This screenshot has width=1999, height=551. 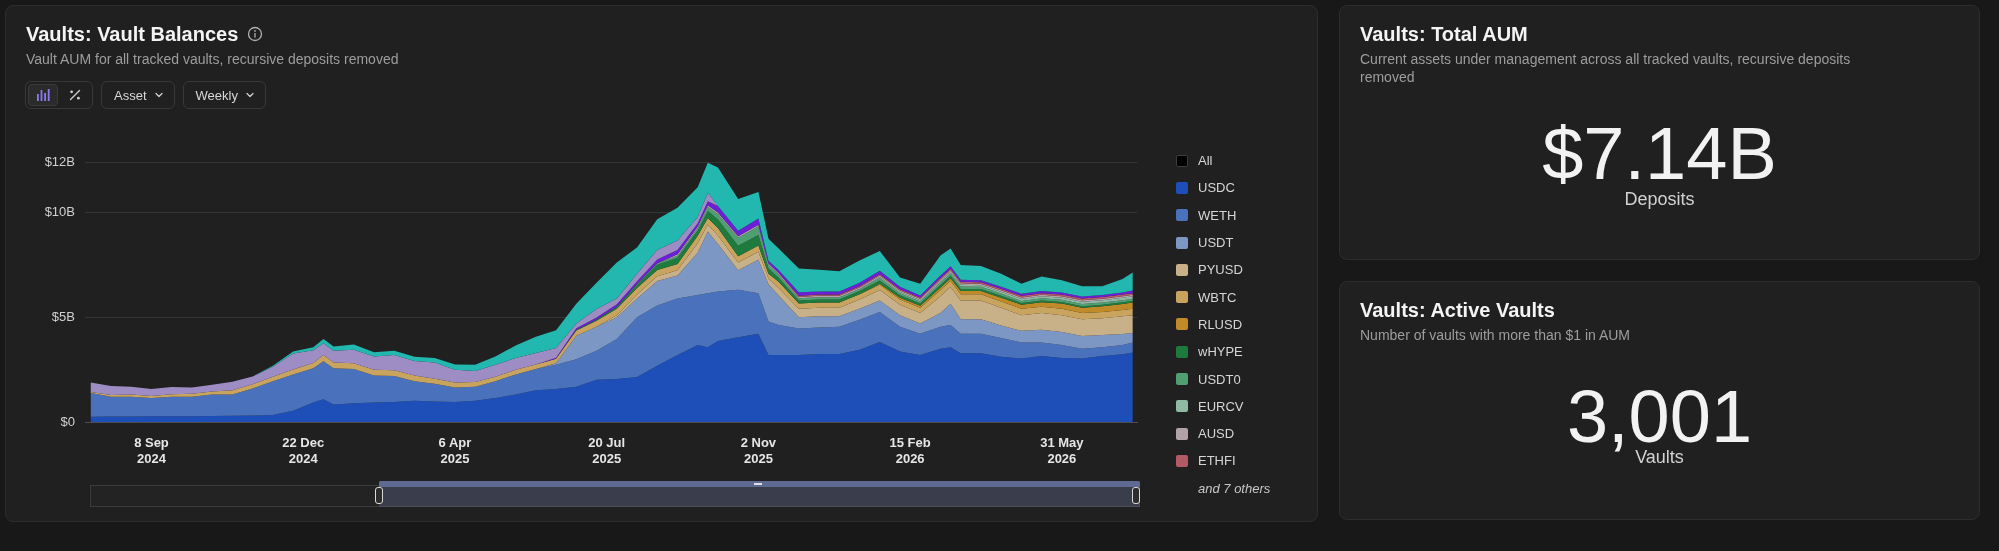 What do you see at coordinates (1234, 488) in the screenshot?
I see `text: and 7 others` at bounding box center [1234, 488].